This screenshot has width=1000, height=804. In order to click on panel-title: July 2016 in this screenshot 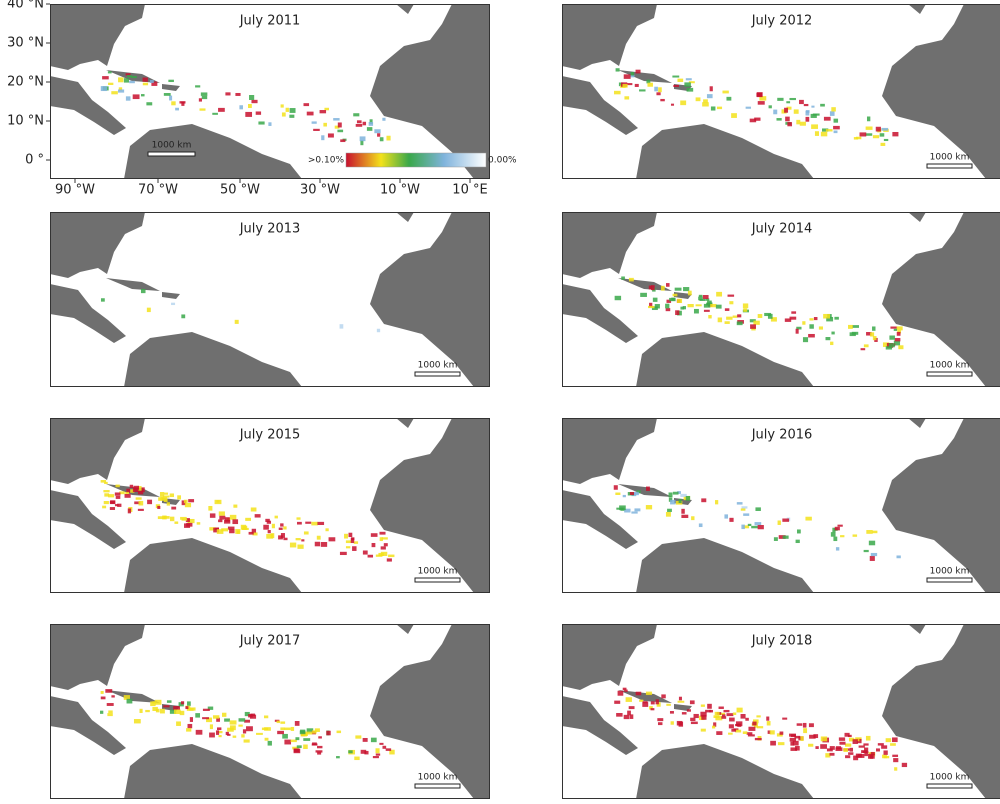, I will do `click(782, 435)`.